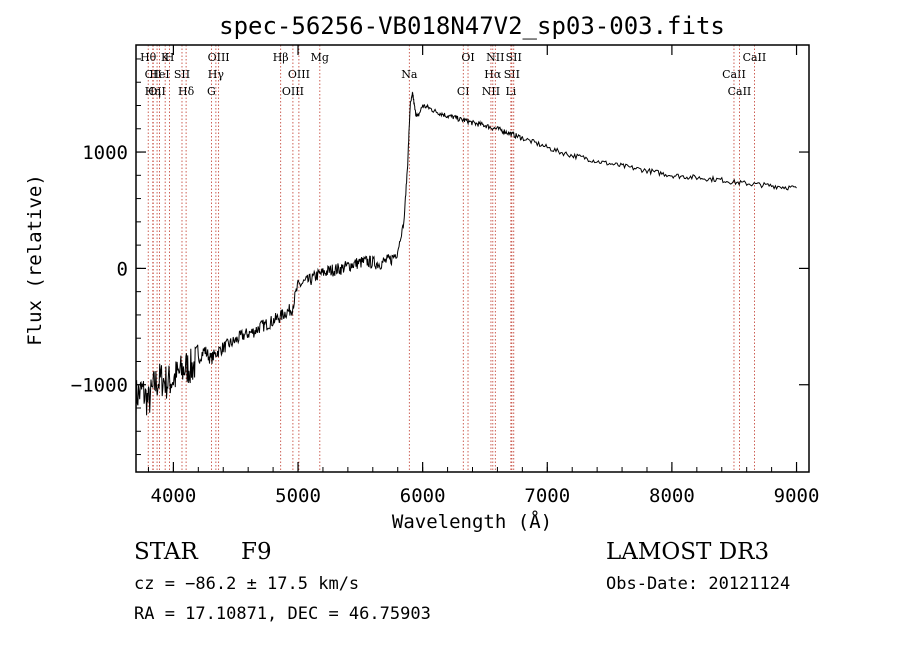  I want to click on line-marker-label: Hγ, so click(216, 74).